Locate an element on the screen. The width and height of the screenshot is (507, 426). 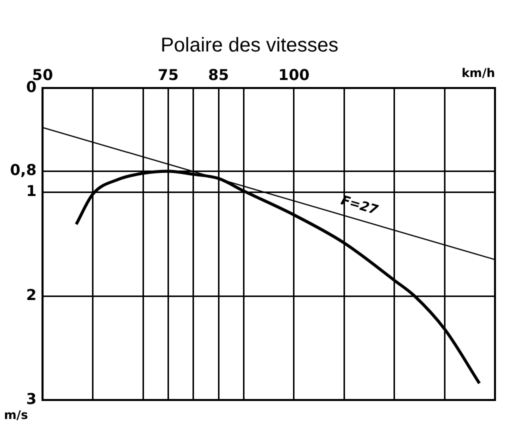
y-tick-label: 0,8 is located at coordinates (23, 170).